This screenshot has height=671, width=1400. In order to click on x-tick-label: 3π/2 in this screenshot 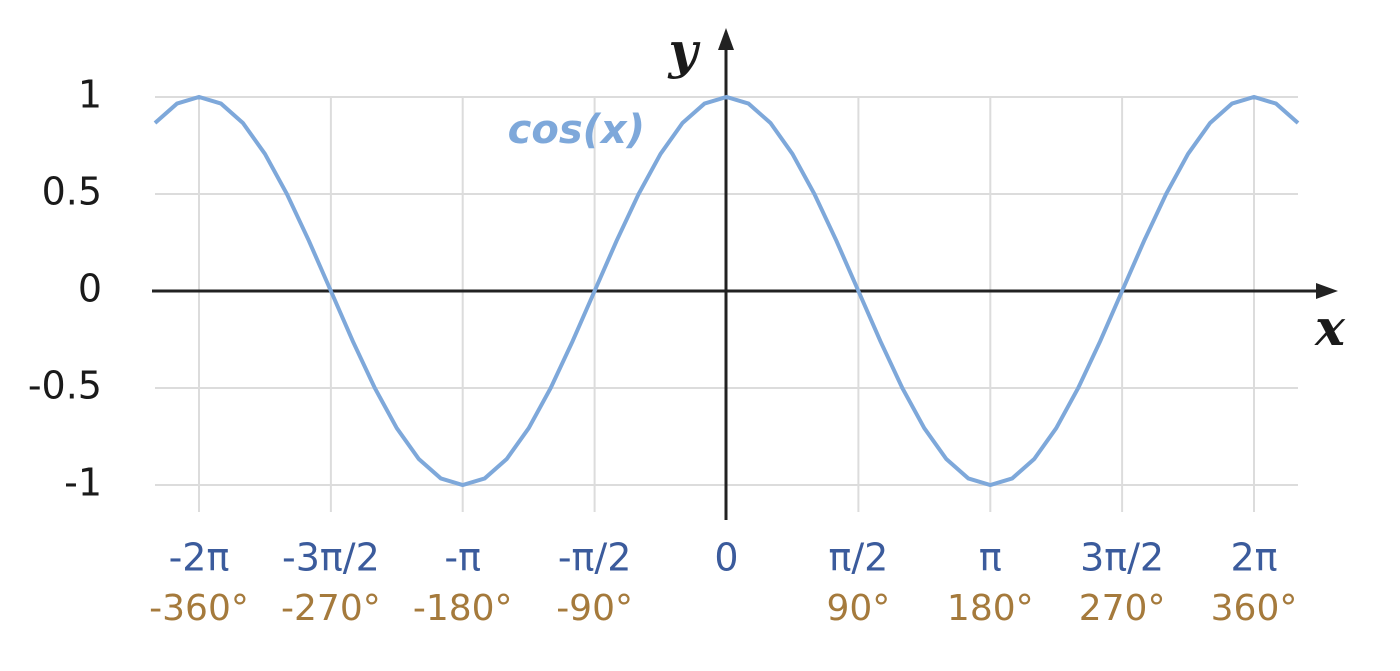, I will do `click(1122, 558)`.